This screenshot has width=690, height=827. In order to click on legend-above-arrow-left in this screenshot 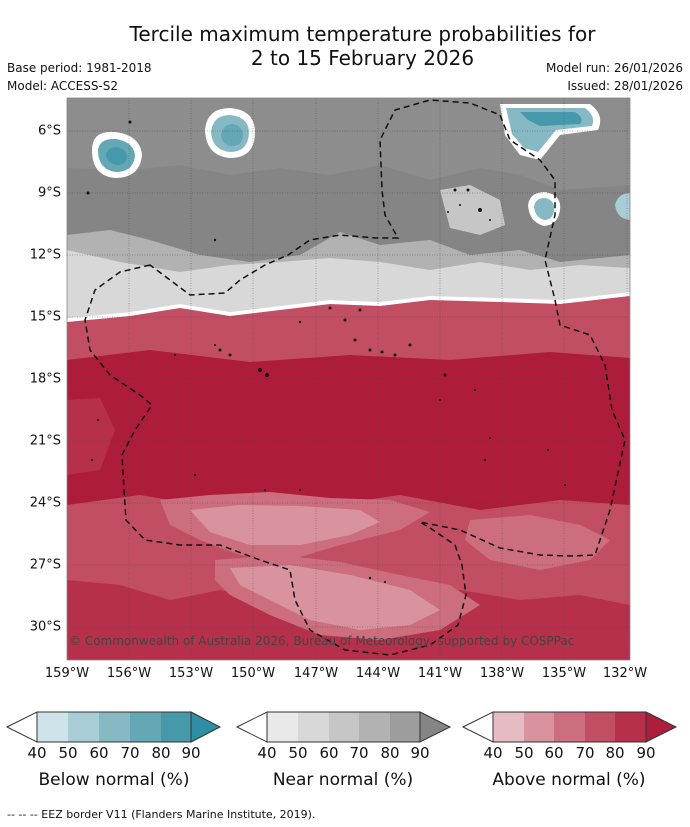, I will do `click(477, 727)`.